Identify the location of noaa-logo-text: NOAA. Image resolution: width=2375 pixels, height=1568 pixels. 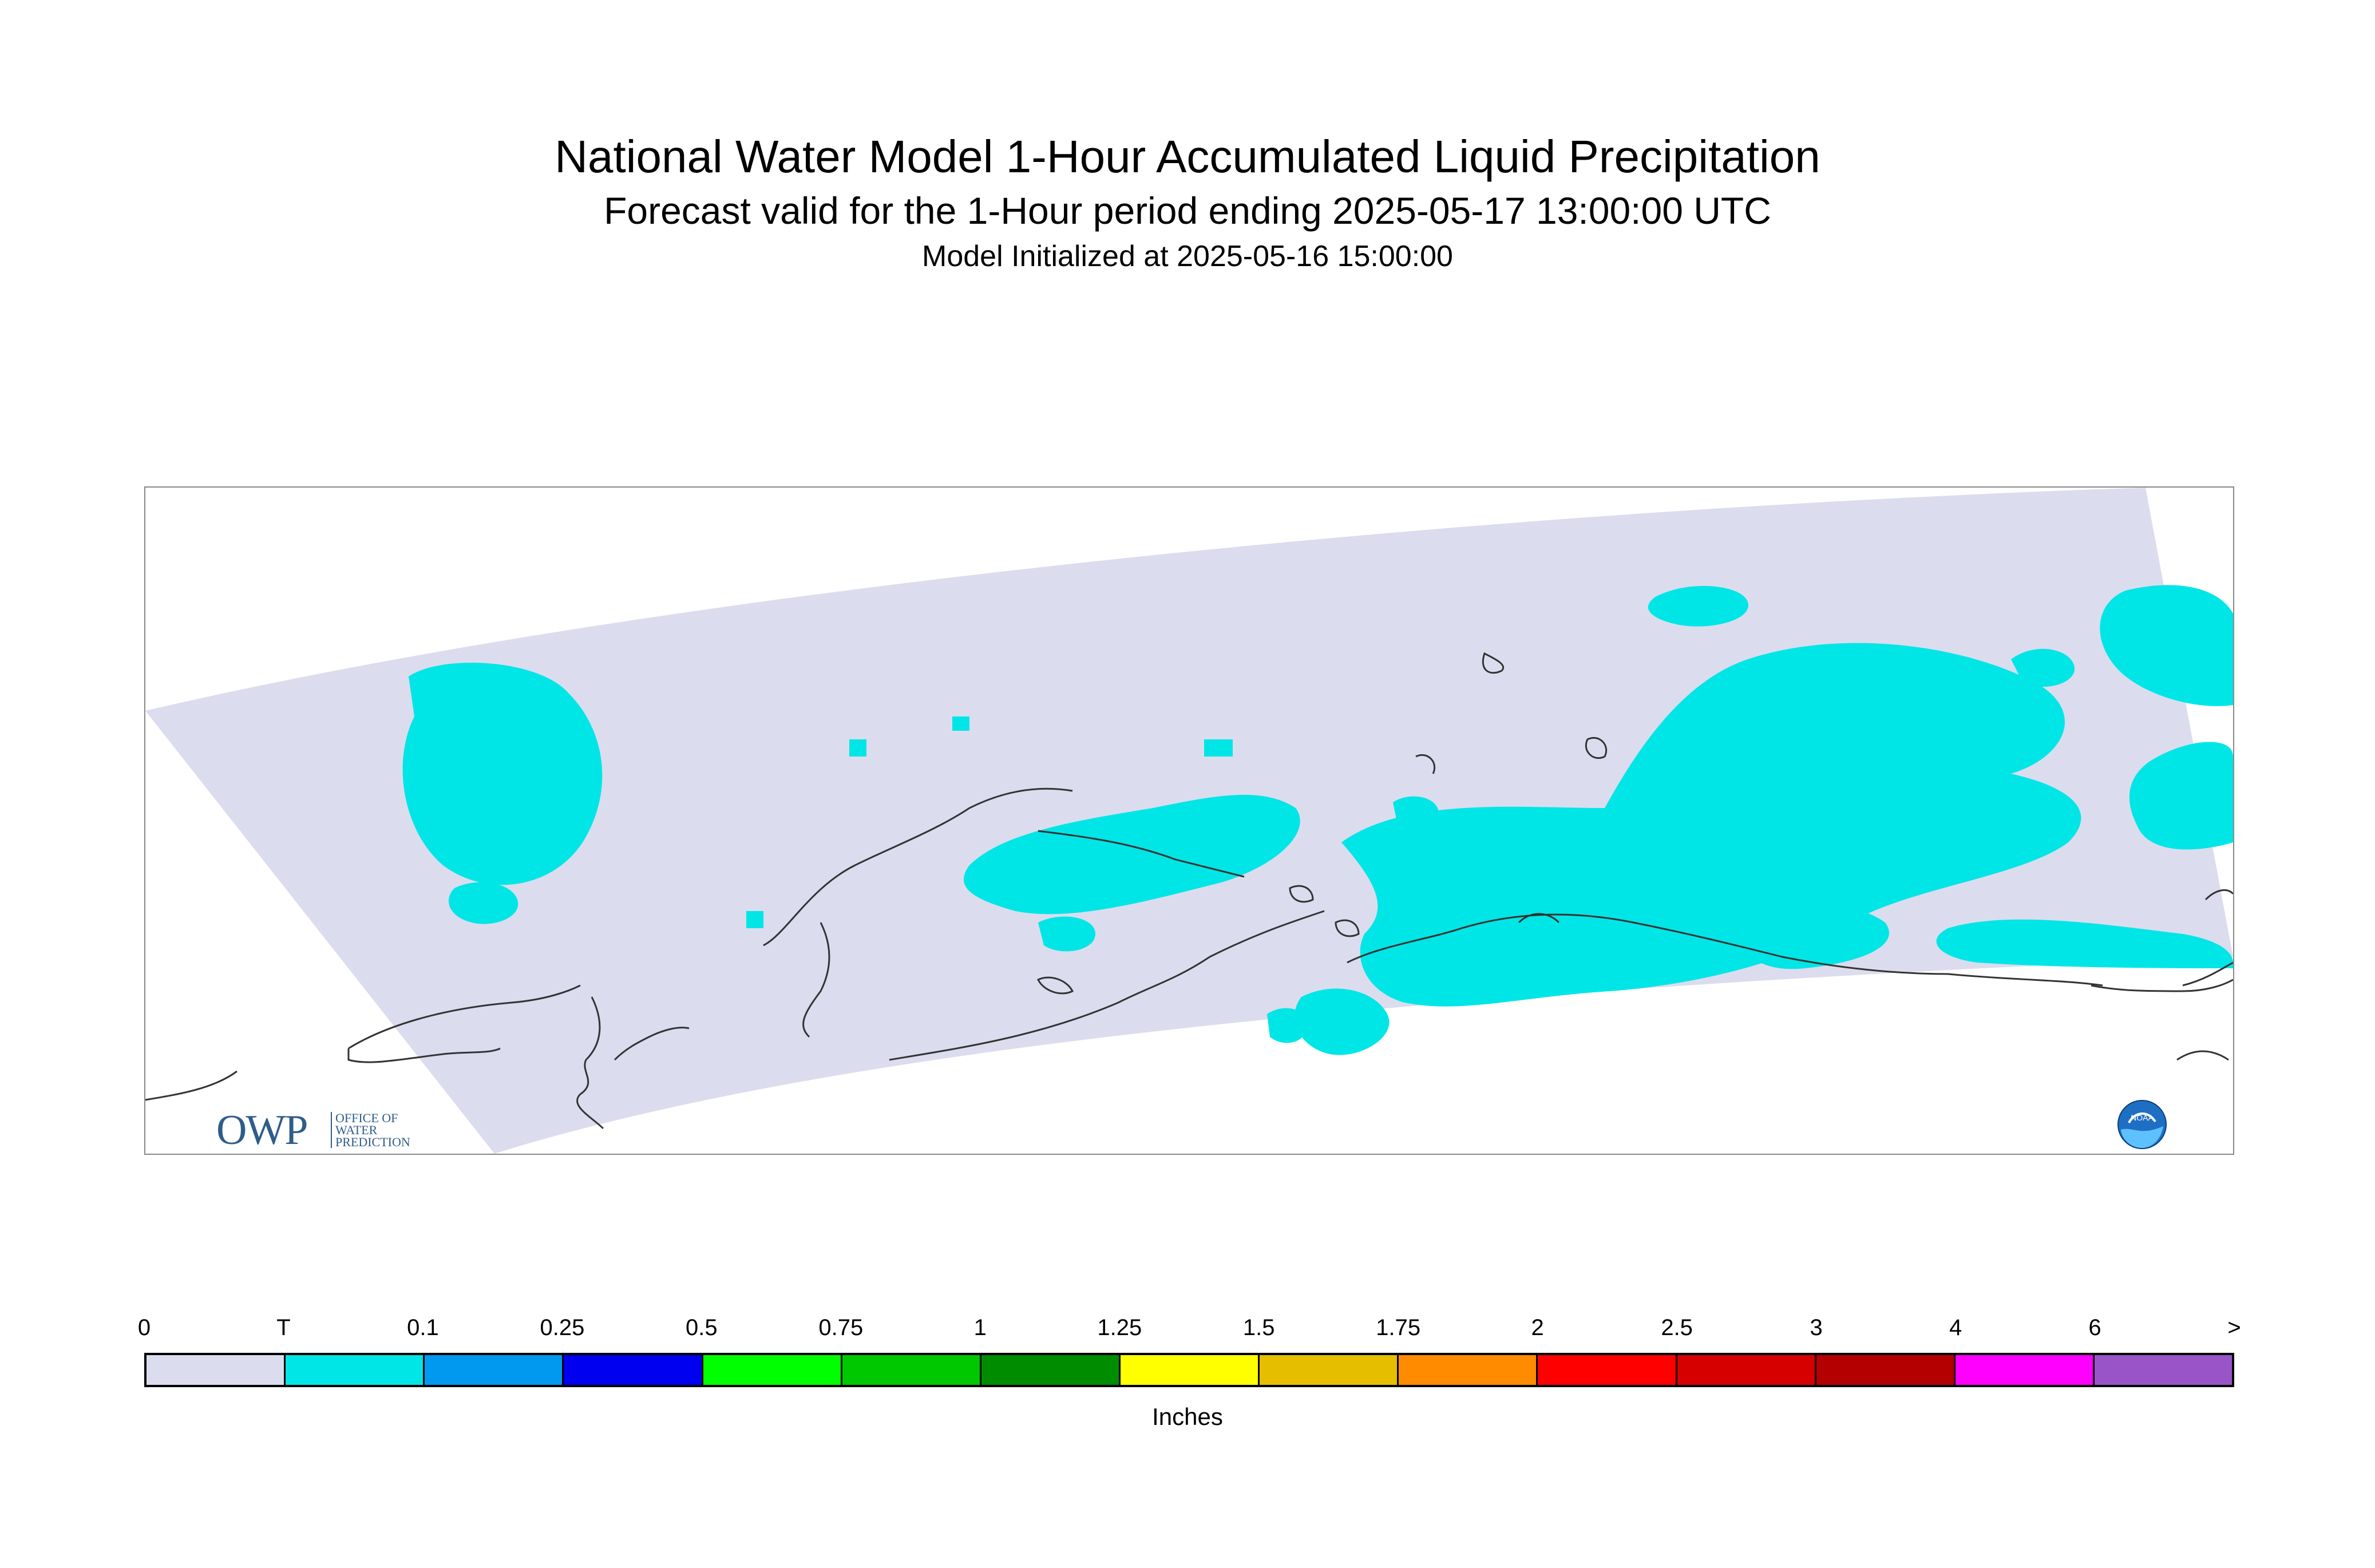
(2142, 1117).